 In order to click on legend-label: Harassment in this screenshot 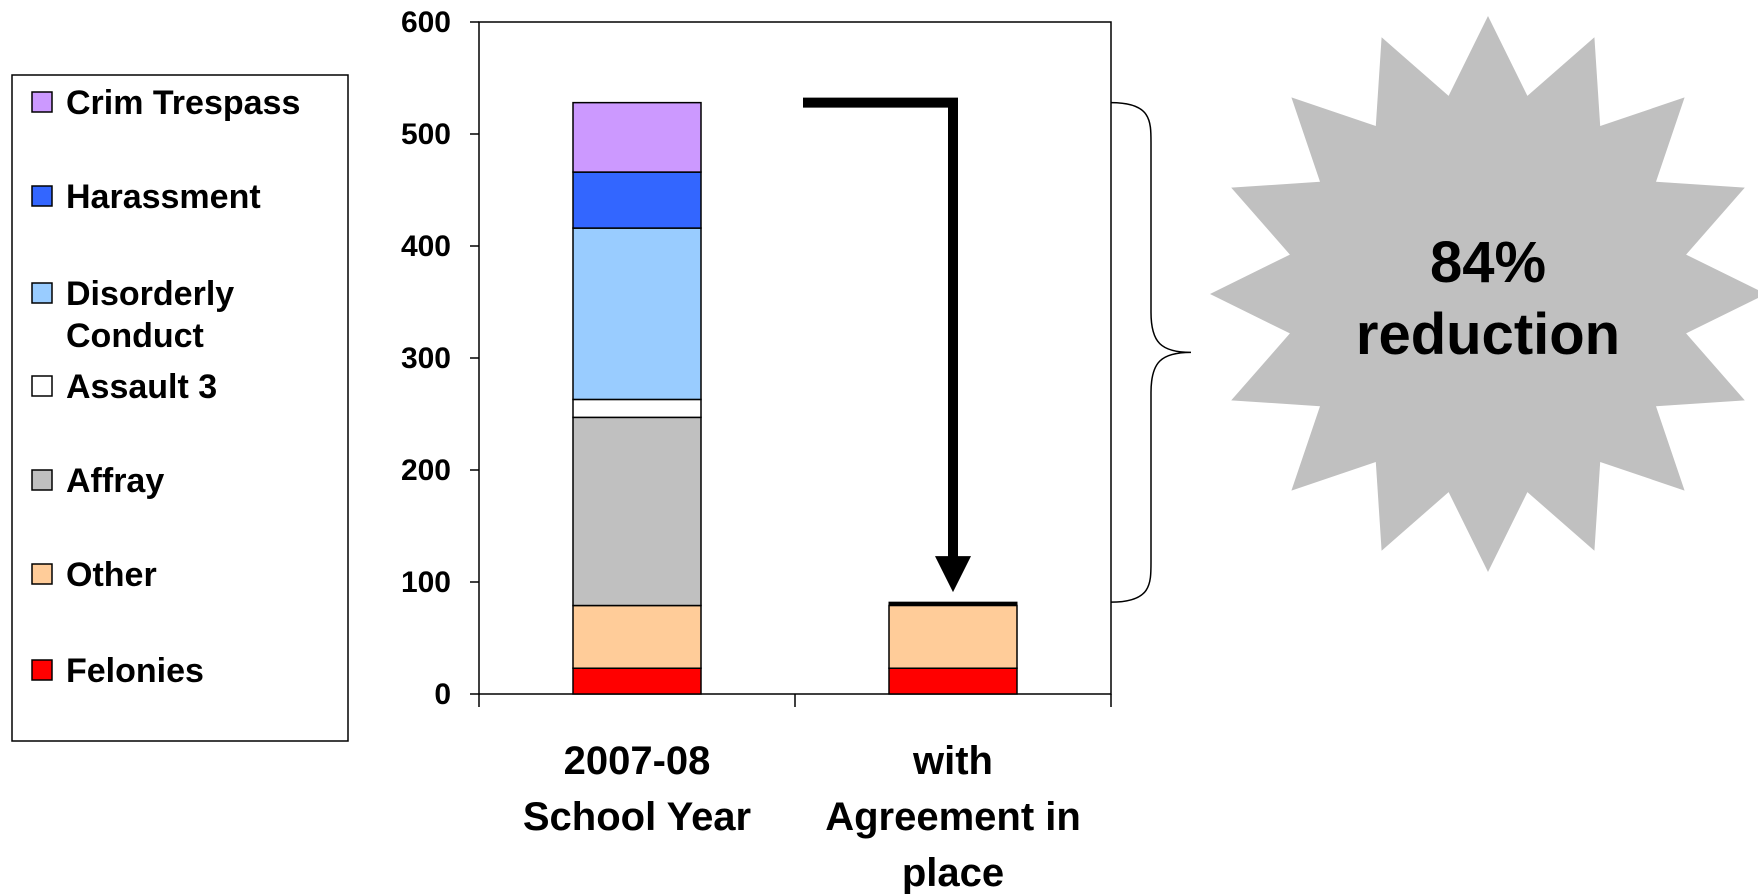, I will do `click(163, 197)`.